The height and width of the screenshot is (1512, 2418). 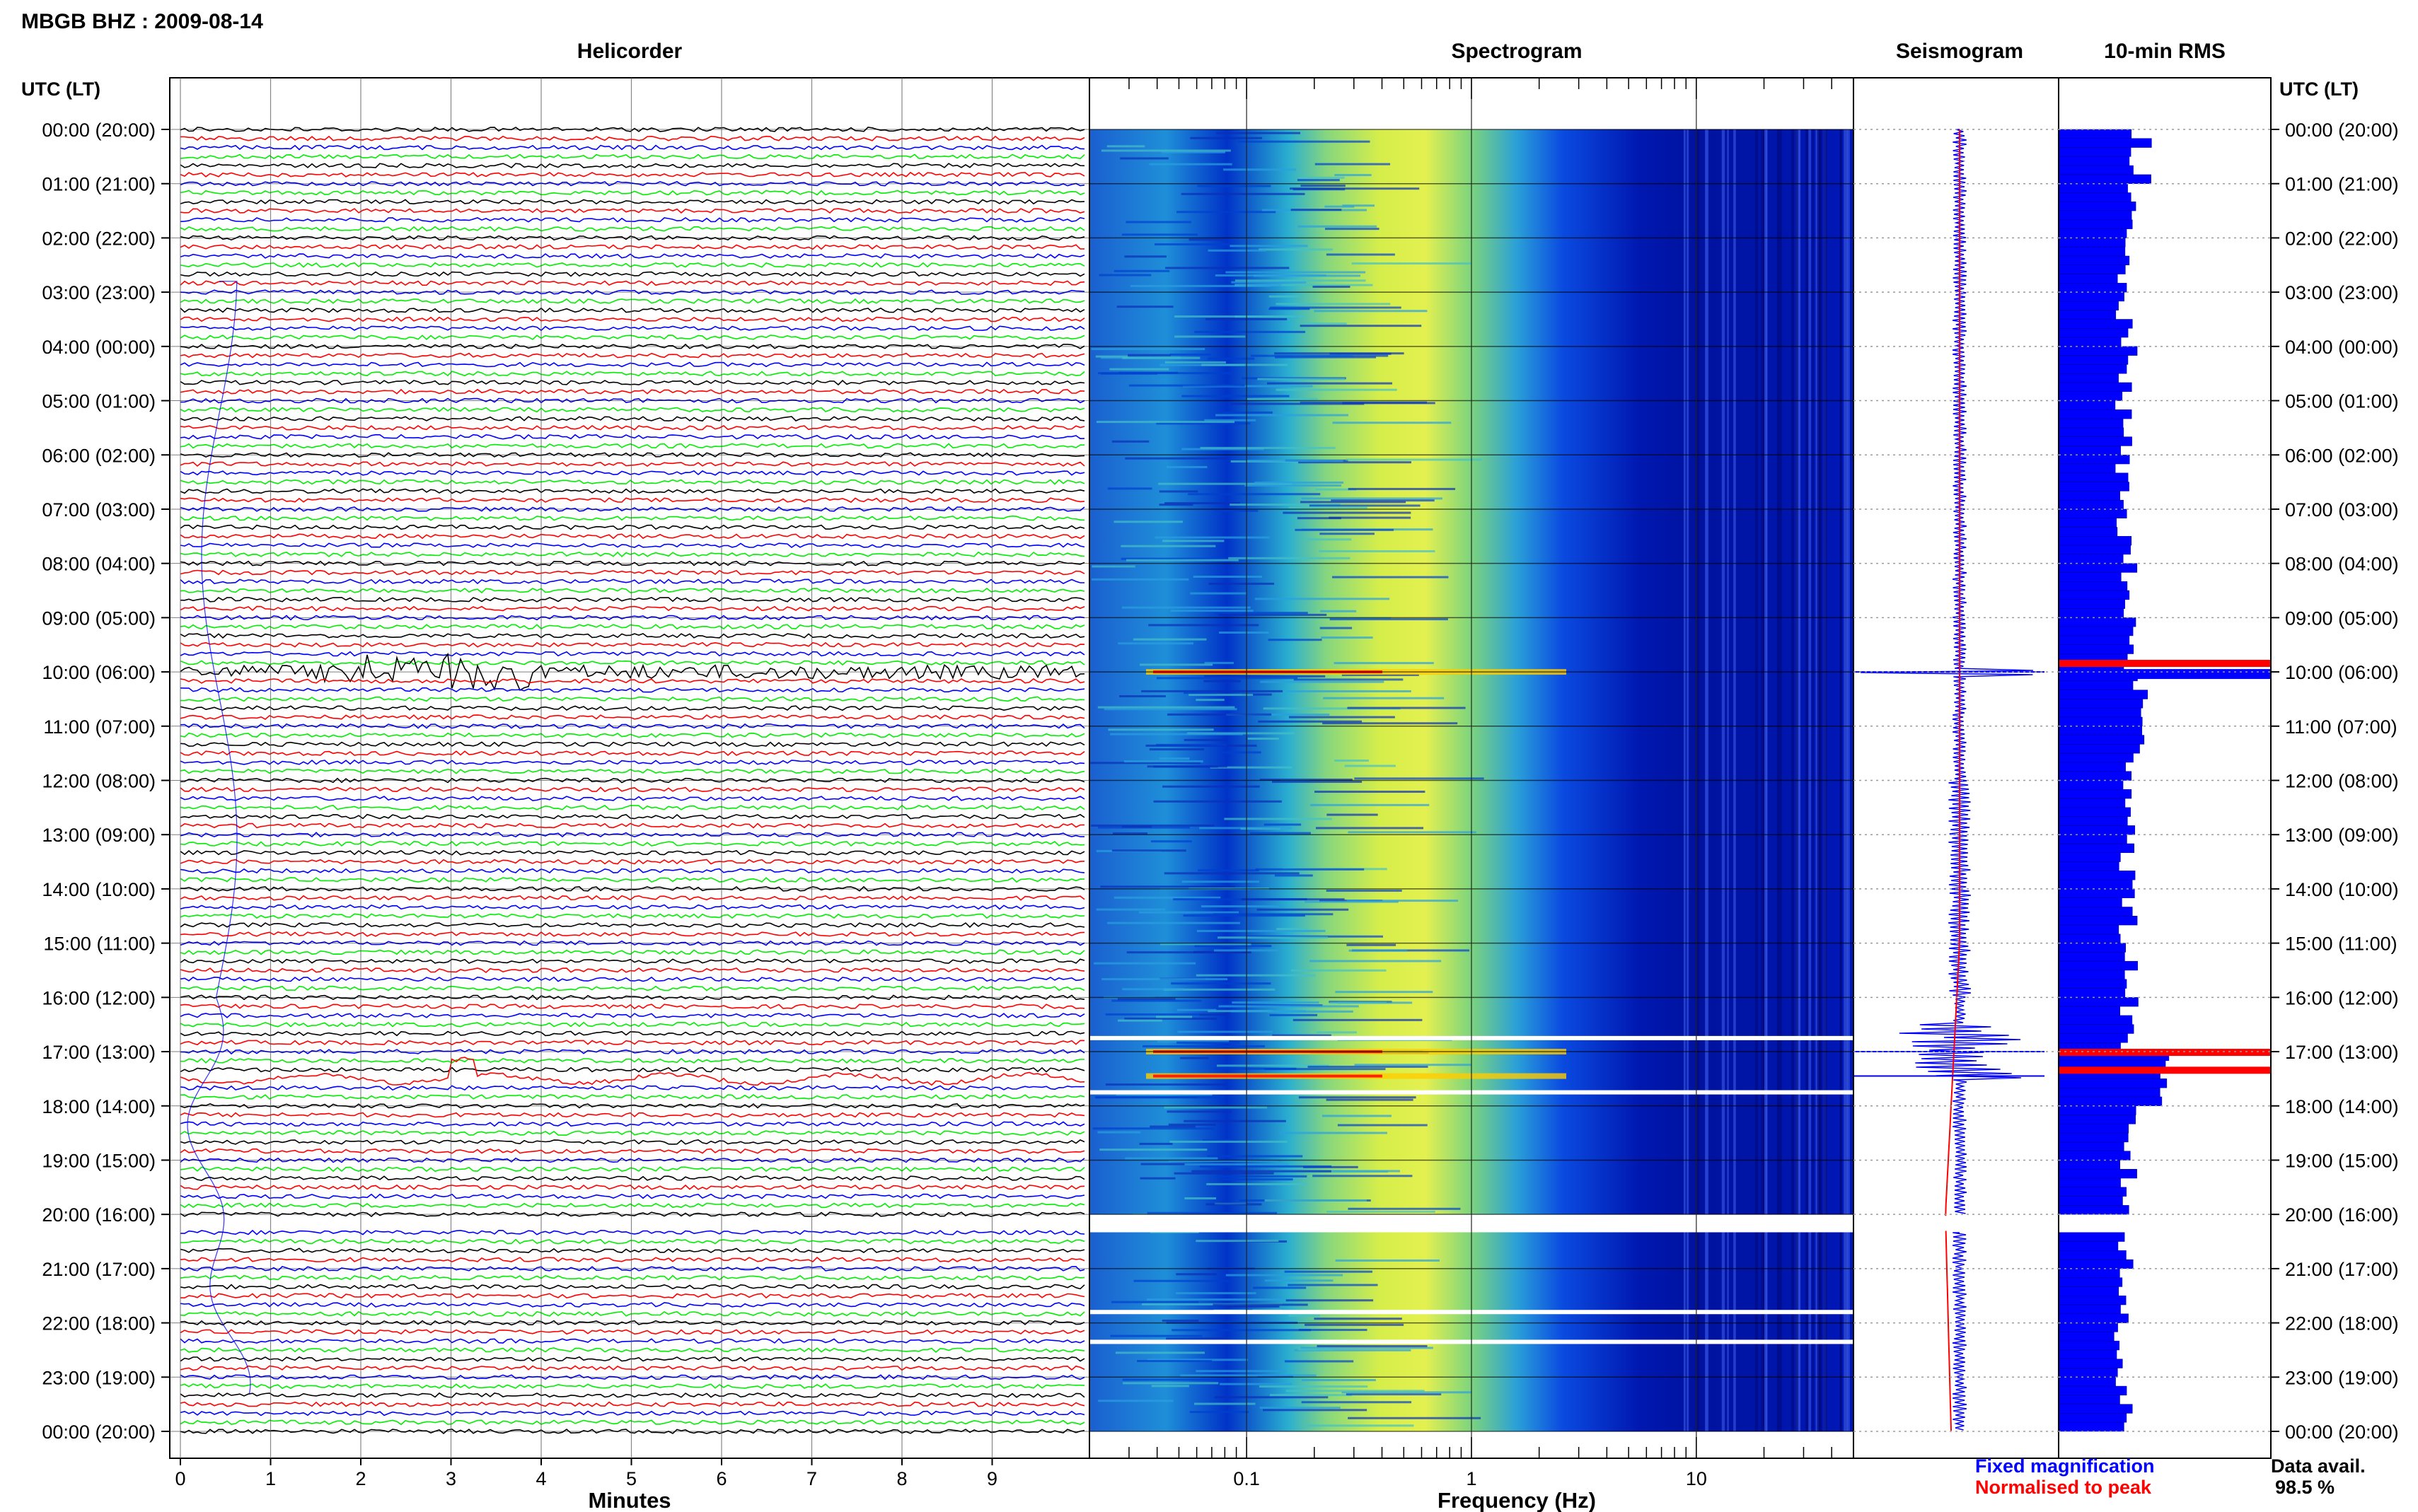 What do you see at coordinates (631, 1478) in the screenshot?
I see `minute-tick-label: 5` at bounding box center [631, 1478].